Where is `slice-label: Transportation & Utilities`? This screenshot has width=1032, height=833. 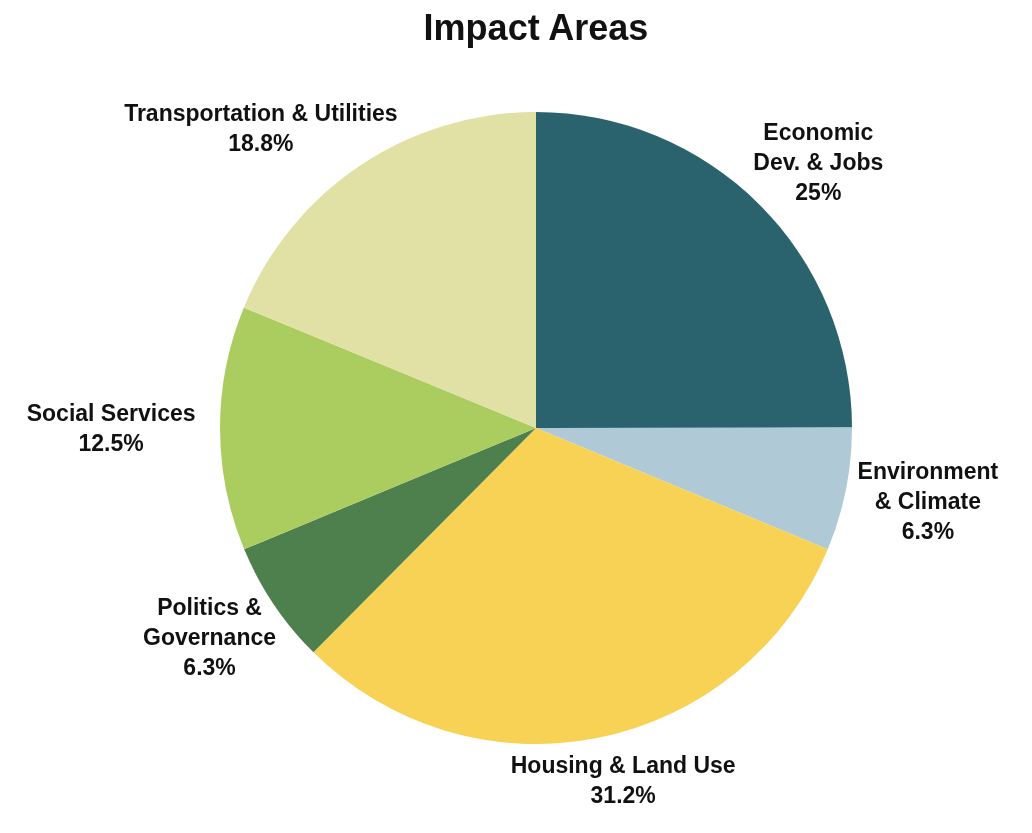
slice-label: Transportation & Utilities is located at coordinates (261, 113).